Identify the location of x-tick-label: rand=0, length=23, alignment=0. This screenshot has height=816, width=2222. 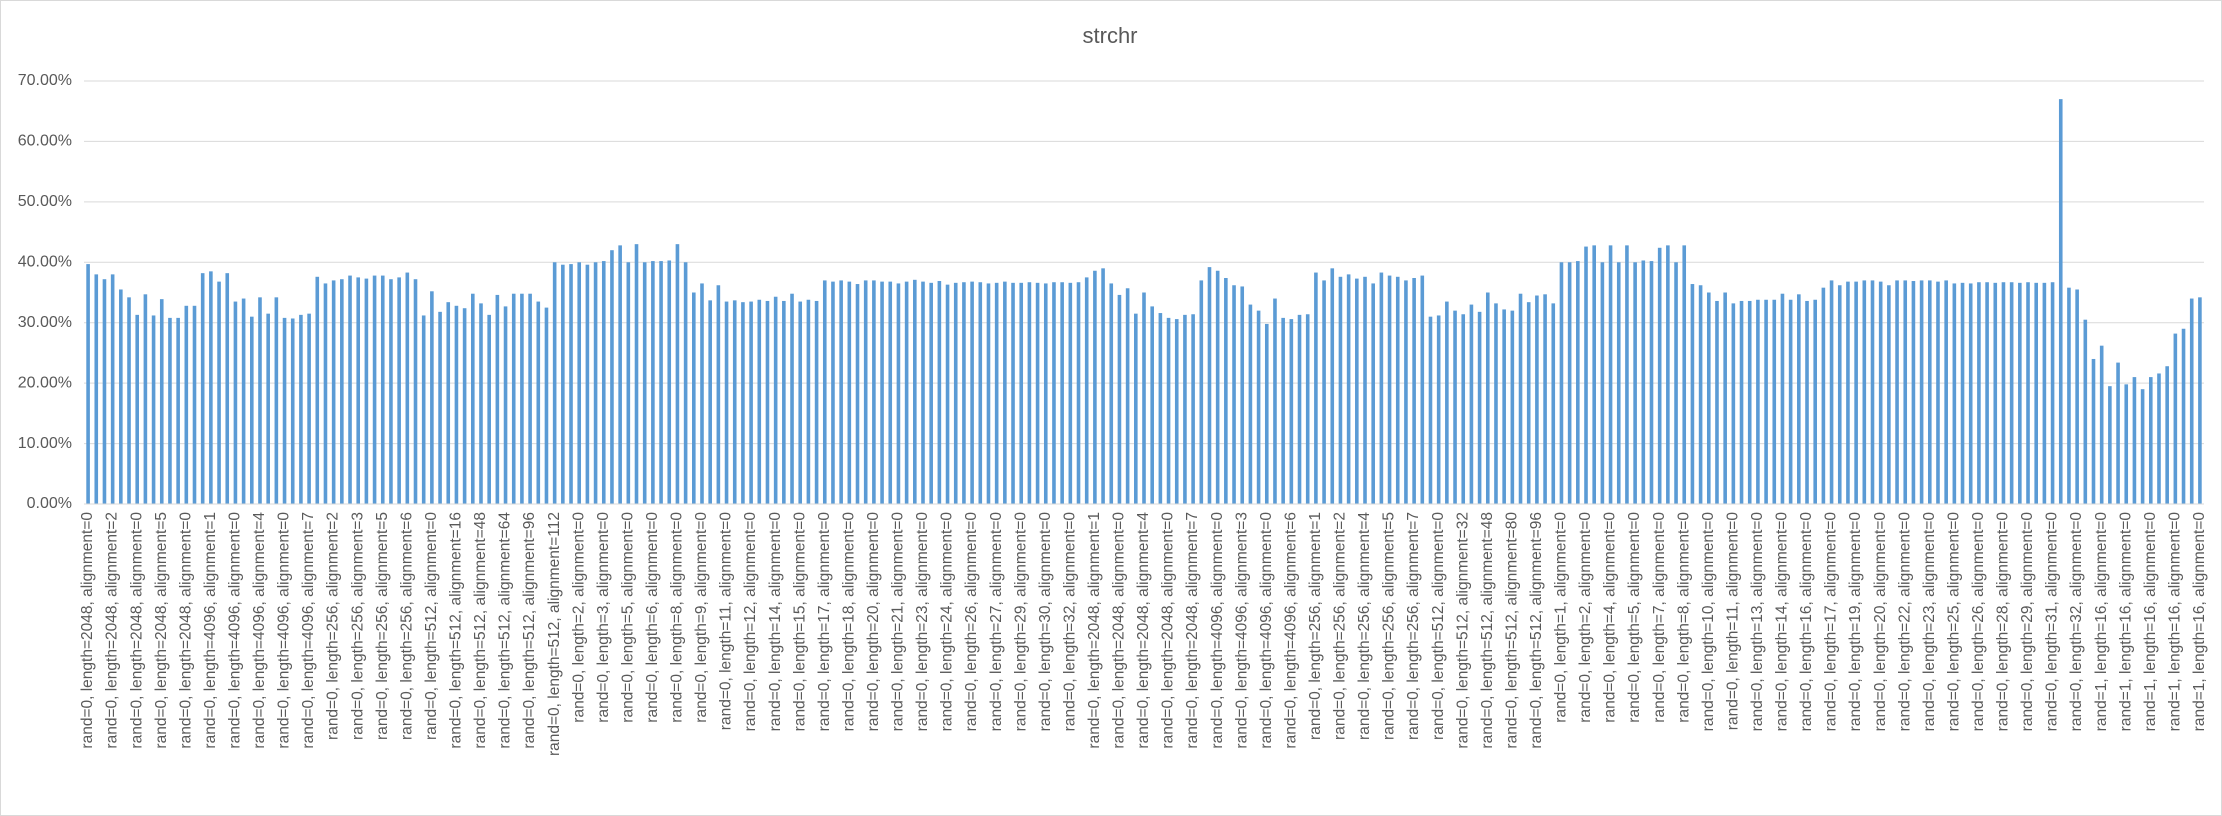
(1929, 622).